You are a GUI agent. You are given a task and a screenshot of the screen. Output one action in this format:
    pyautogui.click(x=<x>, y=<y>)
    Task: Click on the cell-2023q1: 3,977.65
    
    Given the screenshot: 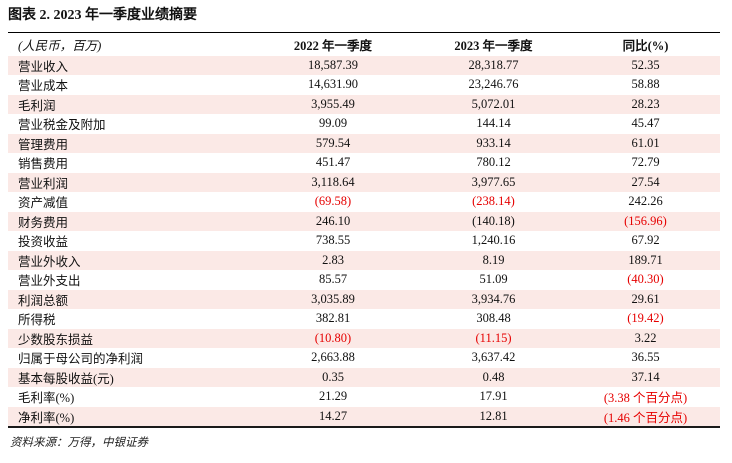 What is the action you would take?
    pyautogui.click(x=493, y=181)
    